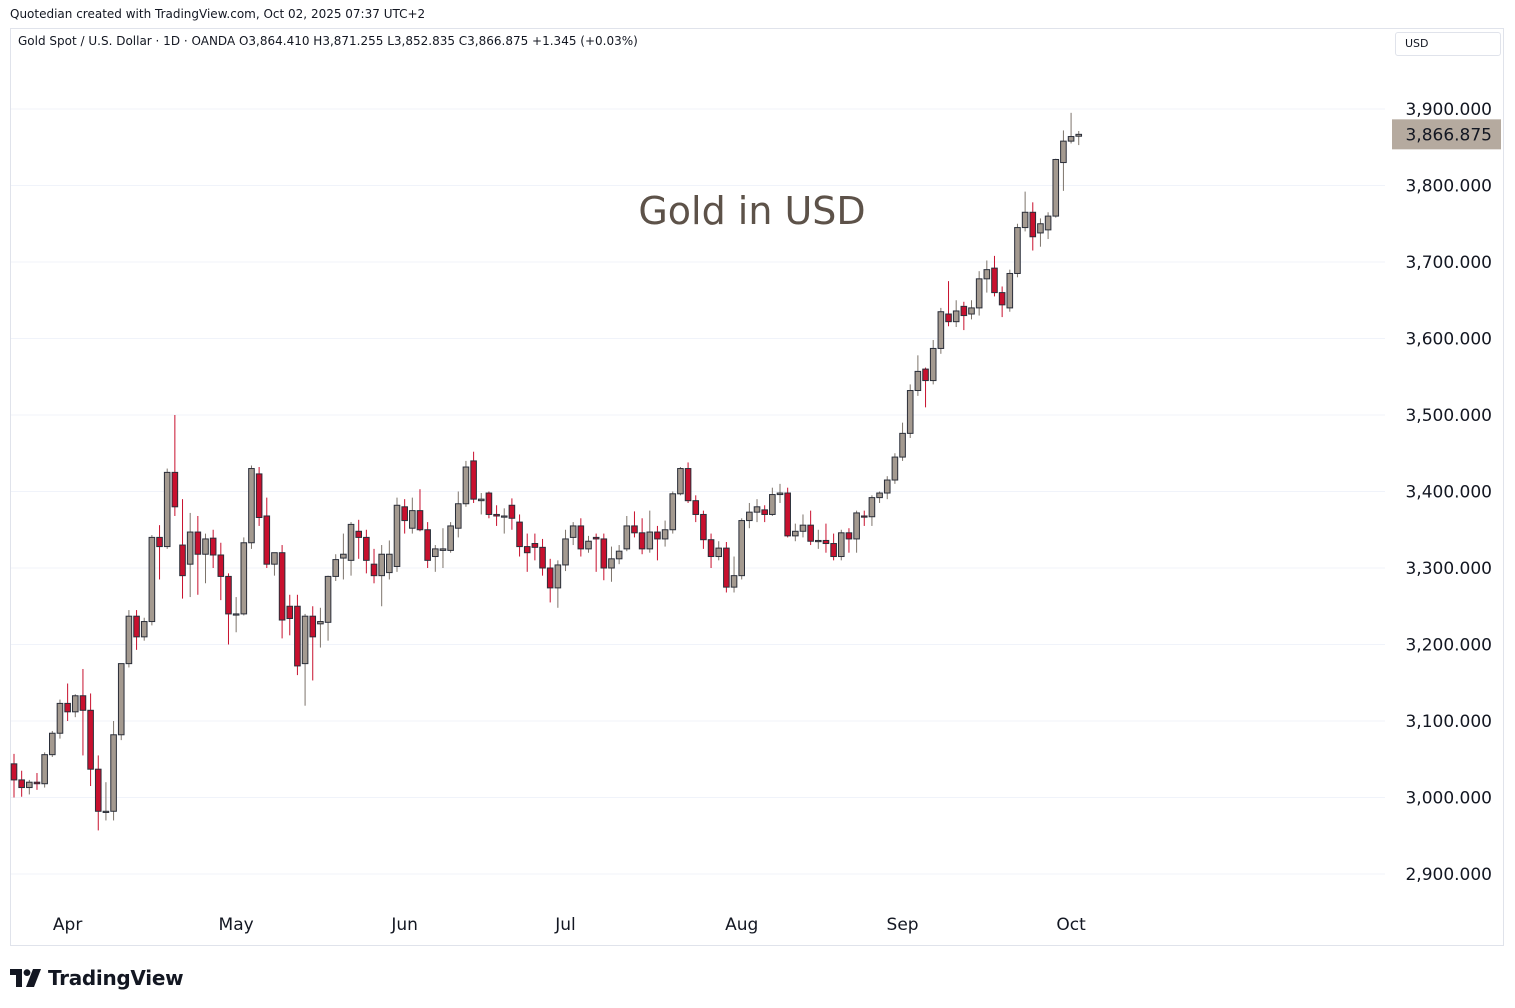 This screenshot has height=1008, width=1515. What do you see at coordinates (565, 925) in the screenshot?
I see `x-tick-label: Jul` at bounding box center [565, 925].